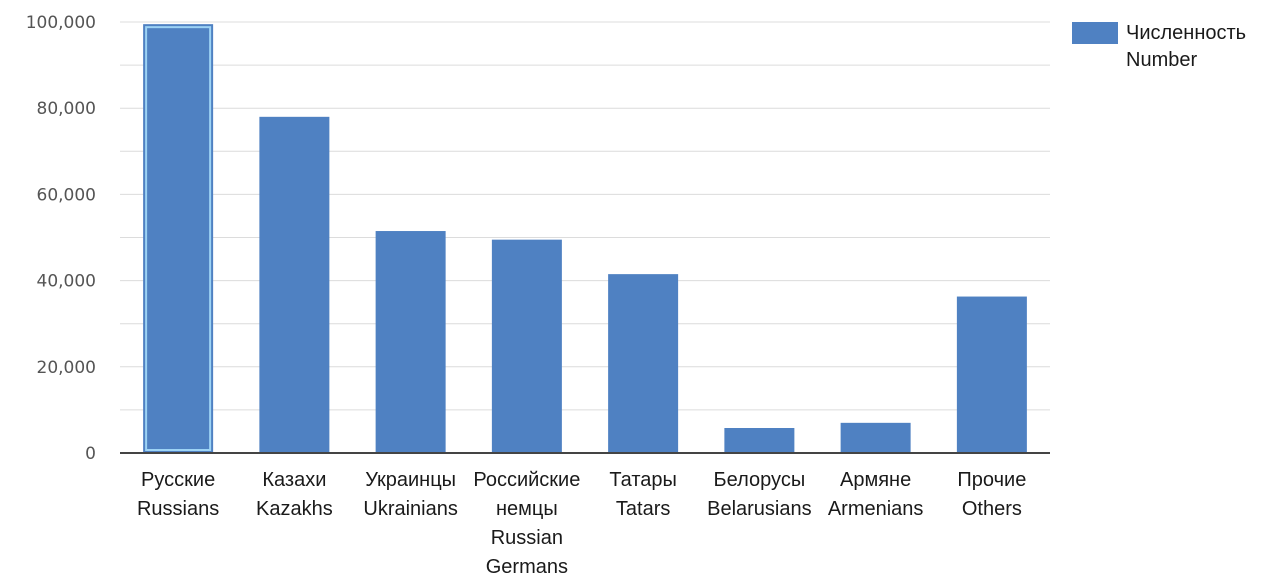 This screenshot has width=1285, height=586. What do you see at coordinates (1095, 33) in the screenshot?
I see `legend-swatch` at bounding box center [1095, 33].